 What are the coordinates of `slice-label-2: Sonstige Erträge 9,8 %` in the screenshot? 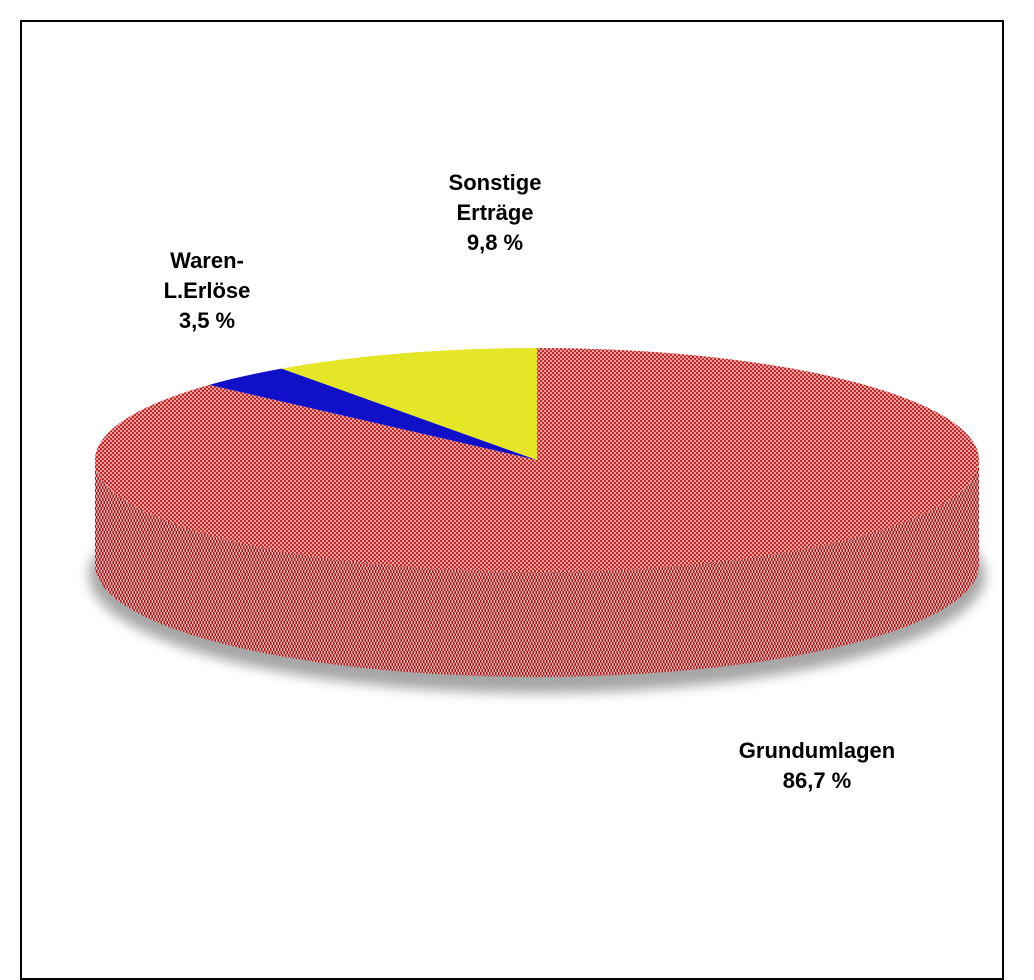 It's located at (495, 212).